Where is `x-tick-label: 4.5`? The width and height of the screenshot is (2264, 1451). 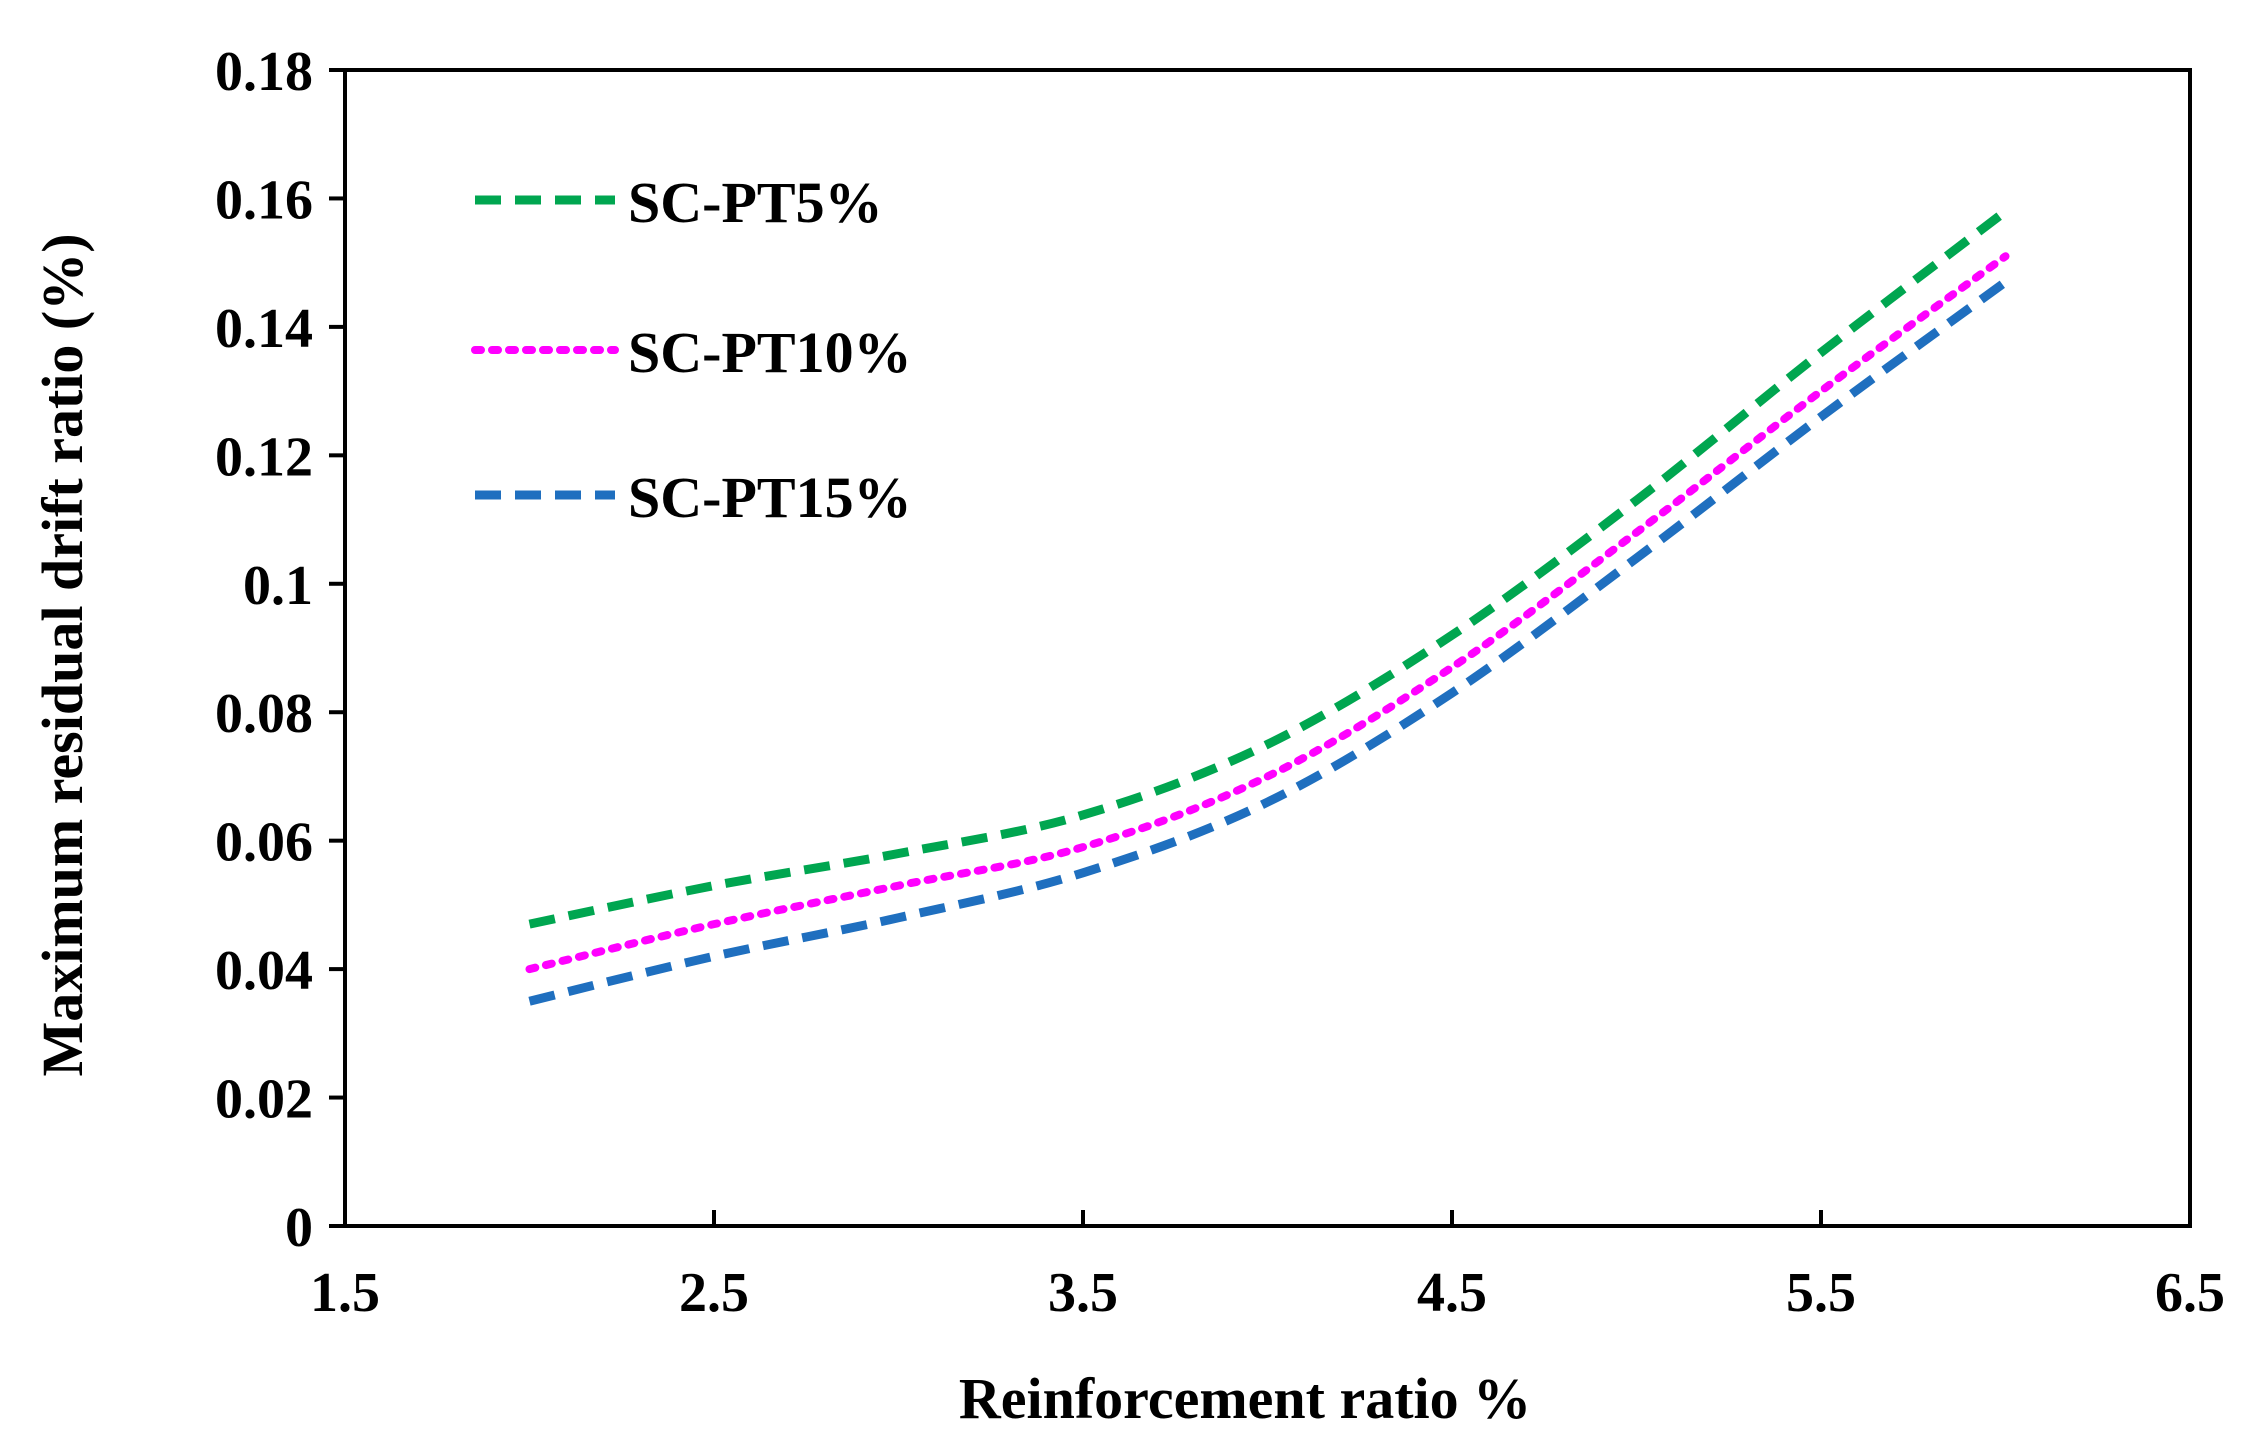
x-tick-label: 4.5 is located at coordinates (1452, 1293).